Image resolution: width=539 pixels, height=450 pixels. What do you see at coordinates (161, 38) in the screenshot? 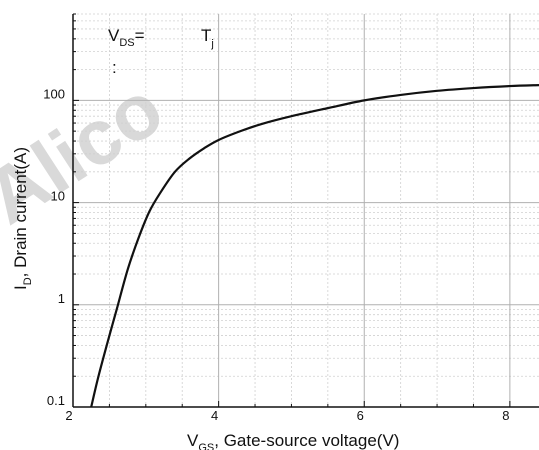
I see `annotation-line1: VDS= Tj` at bounding box center [161, 38].